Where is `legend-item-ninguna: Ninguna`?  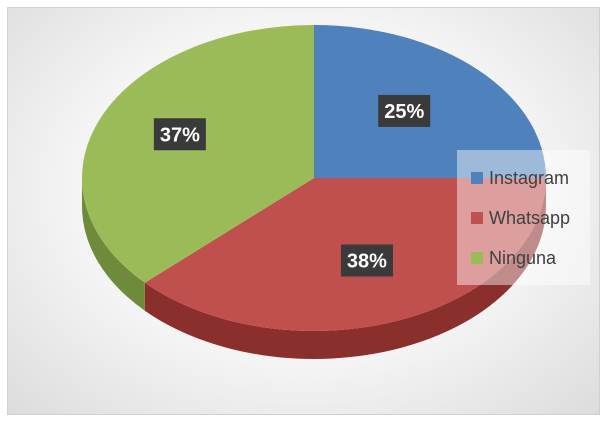
legend-item-ninguna: Ninguna is located at coordinates (530, 258).